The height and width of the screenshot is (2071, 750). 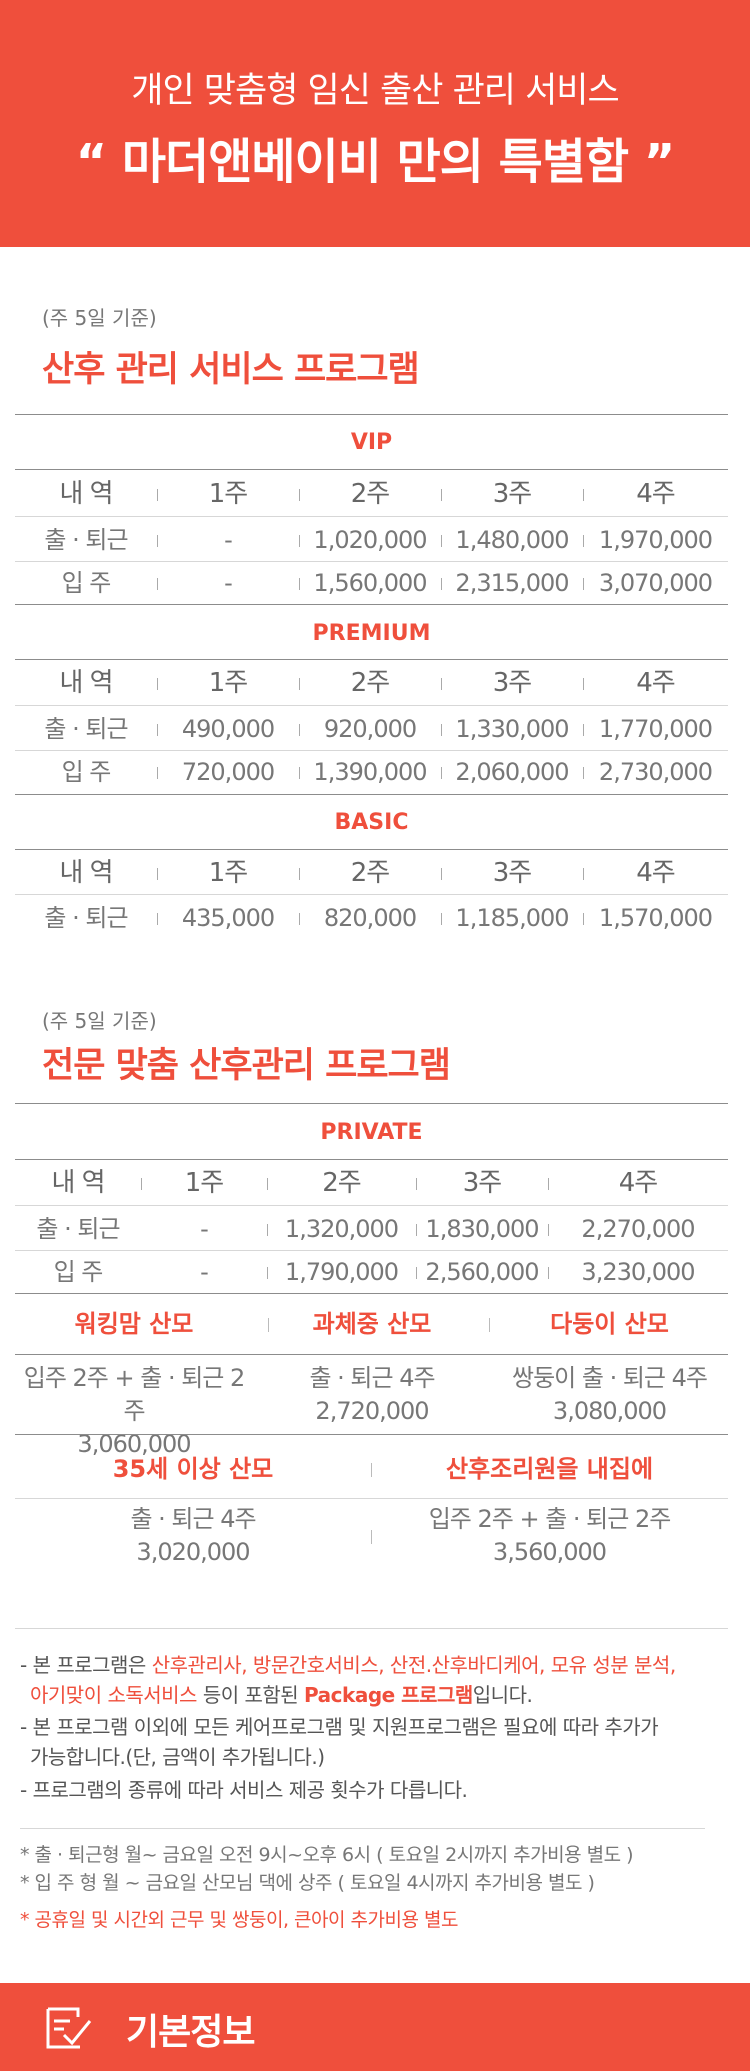 What do you see at coordinates (193, 1536) in the screenshot?
I see `package-detail: 출 · 퇴근 4주 3,020,000` at bounding box center [193, 1536].